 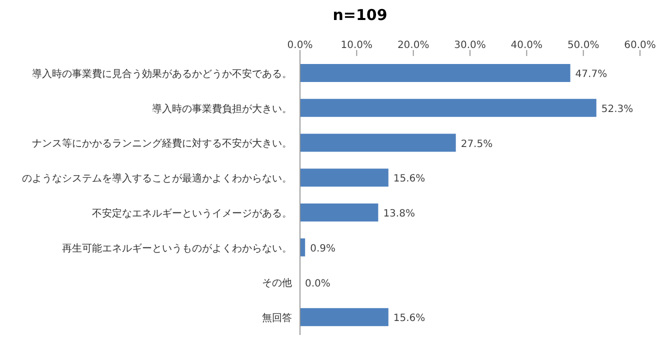 I want to click on x-tick-label: 20.0%, so click(x=413, y=45).